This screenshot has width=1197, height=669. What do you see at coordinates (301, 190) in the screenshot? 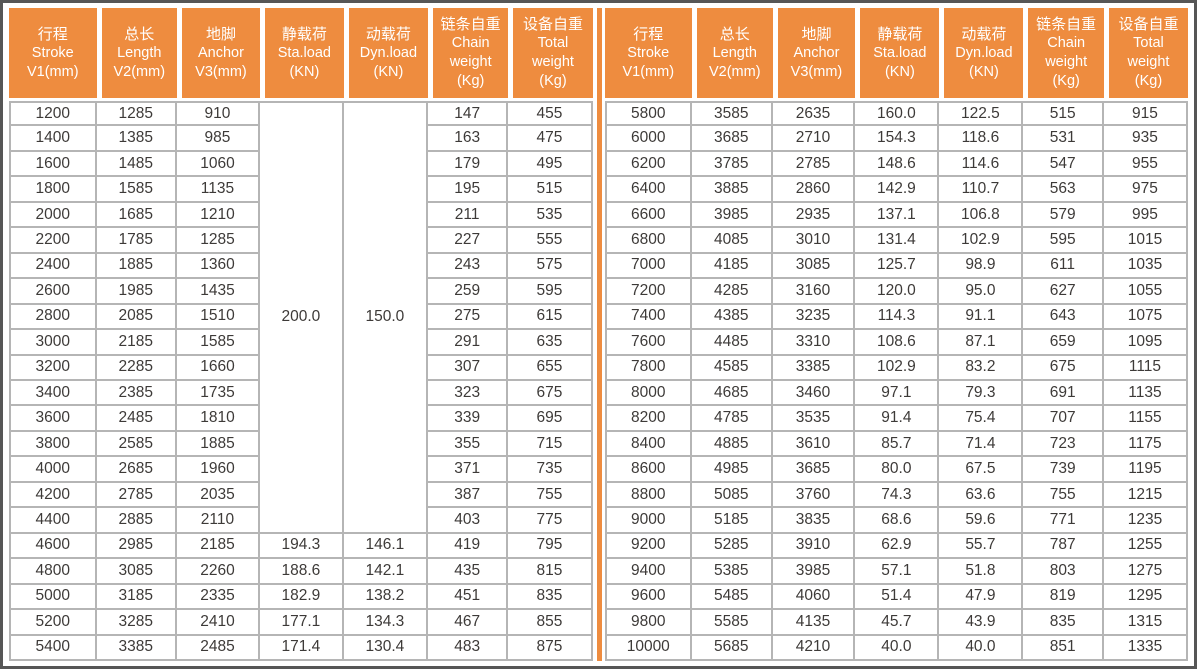
I see `table-row: 1800 1585 1135 195 515` at bounding box center [301, 190].